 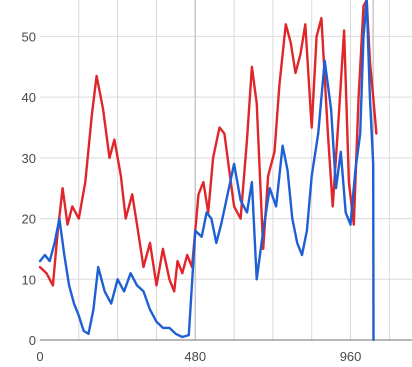 I want to click on y-tick-label: 50, so click(x=29, y=36).